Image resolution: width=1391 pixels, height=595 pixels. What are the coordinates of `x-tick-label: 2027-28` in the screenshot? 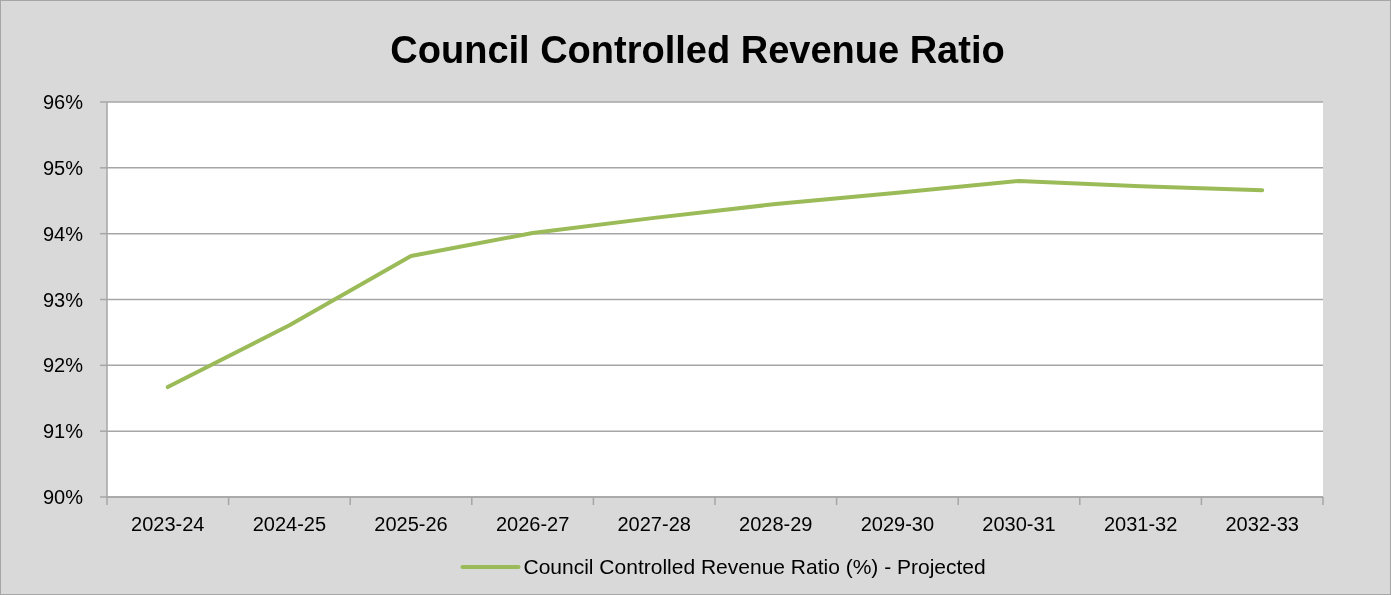 It's located at (654, 524).